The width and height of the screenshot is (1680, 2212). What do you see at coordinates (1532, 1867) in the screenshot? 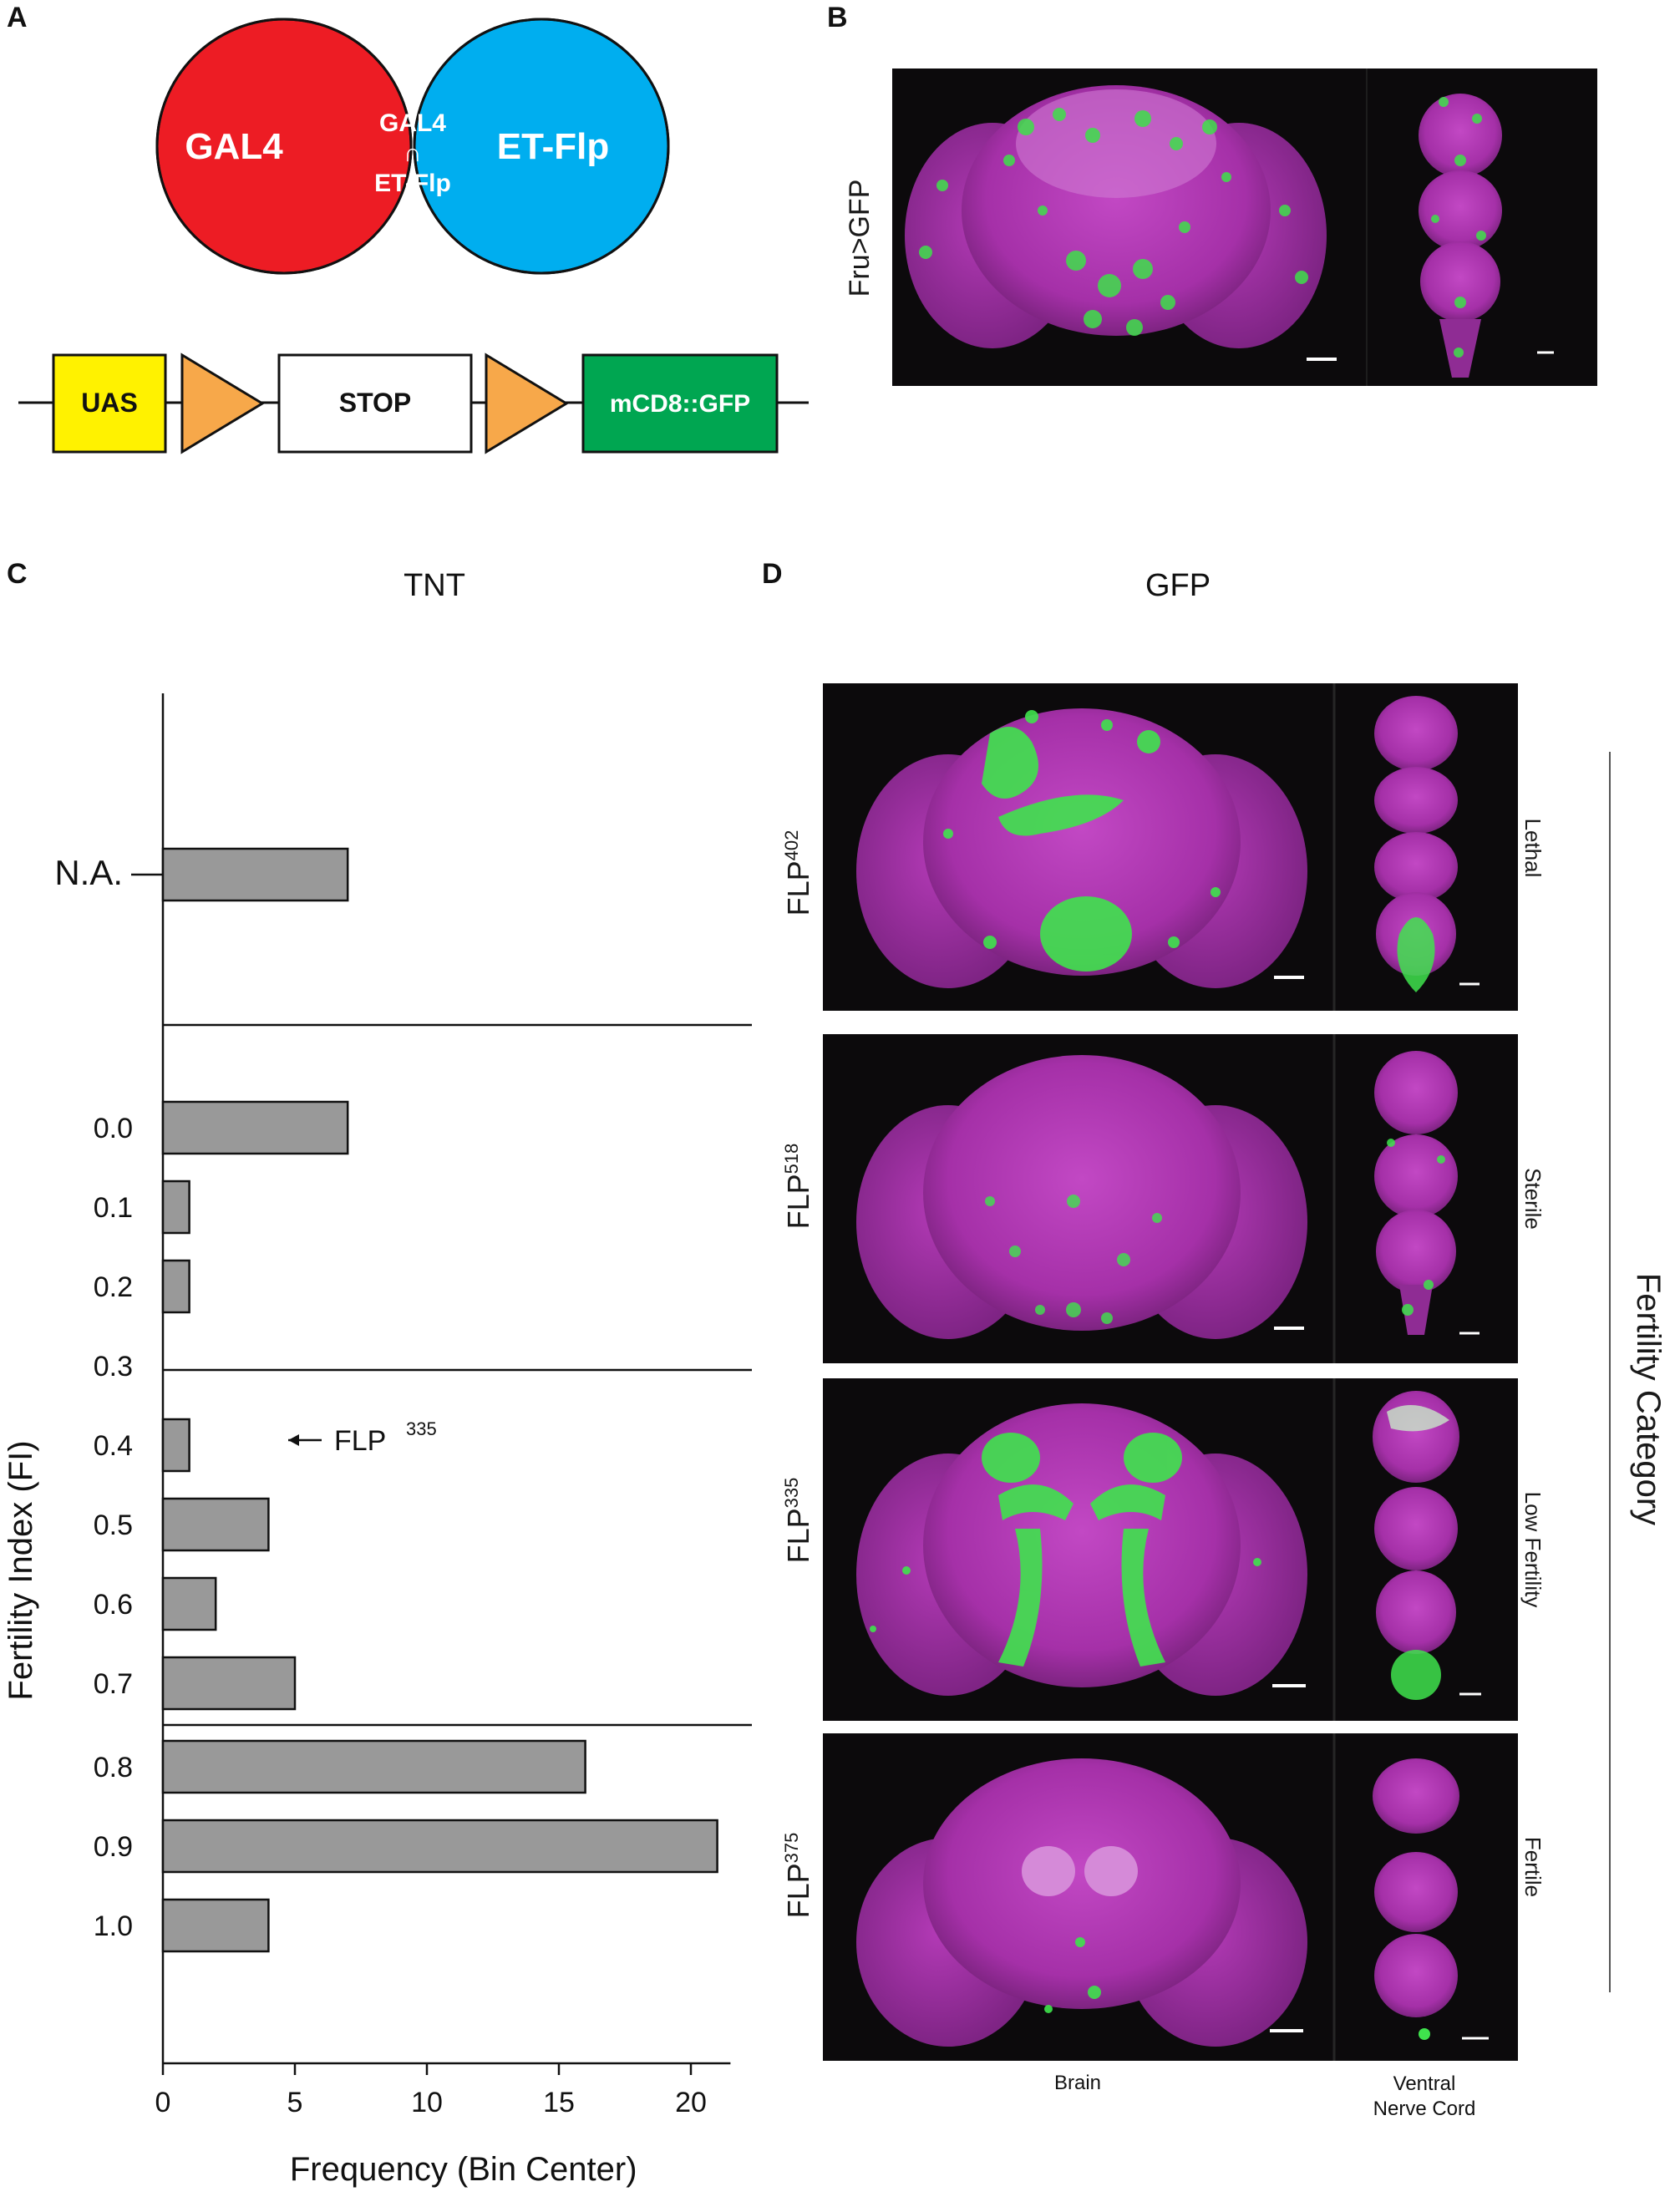
I see `row-4-category: Fertile` at bounding box center [1532, 1867].